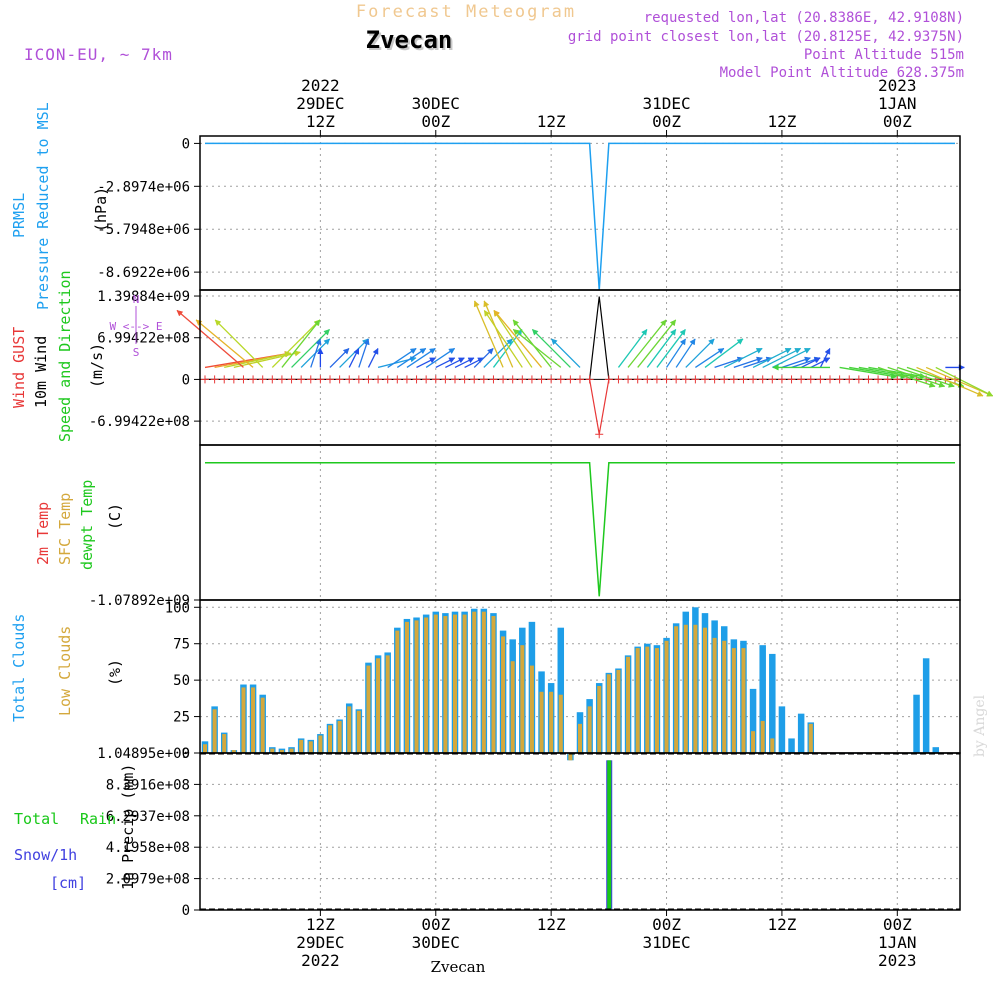  Describe the element at coordinates (41, 372) in the screenshot. I see `wind-label: 10m Wind` at that location.